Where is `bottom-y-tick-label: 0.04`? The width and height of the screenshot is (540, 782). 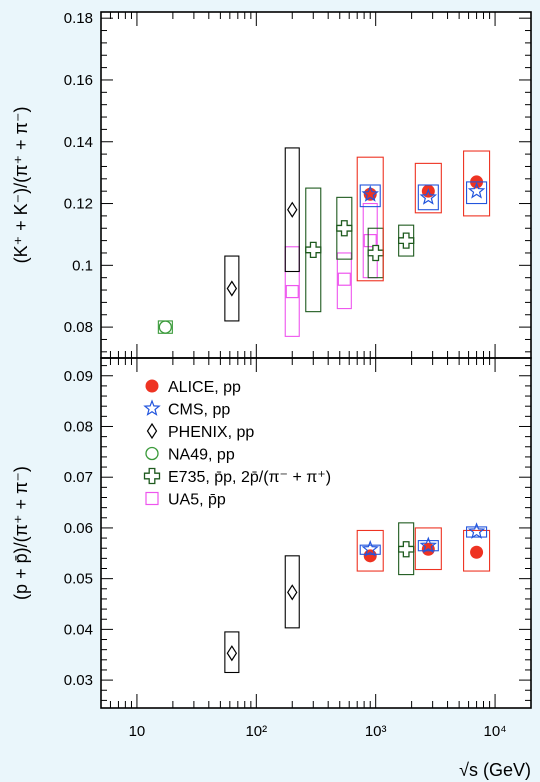
bottom-y-tick-label: 0.04 is located at coordinates (78, 629).